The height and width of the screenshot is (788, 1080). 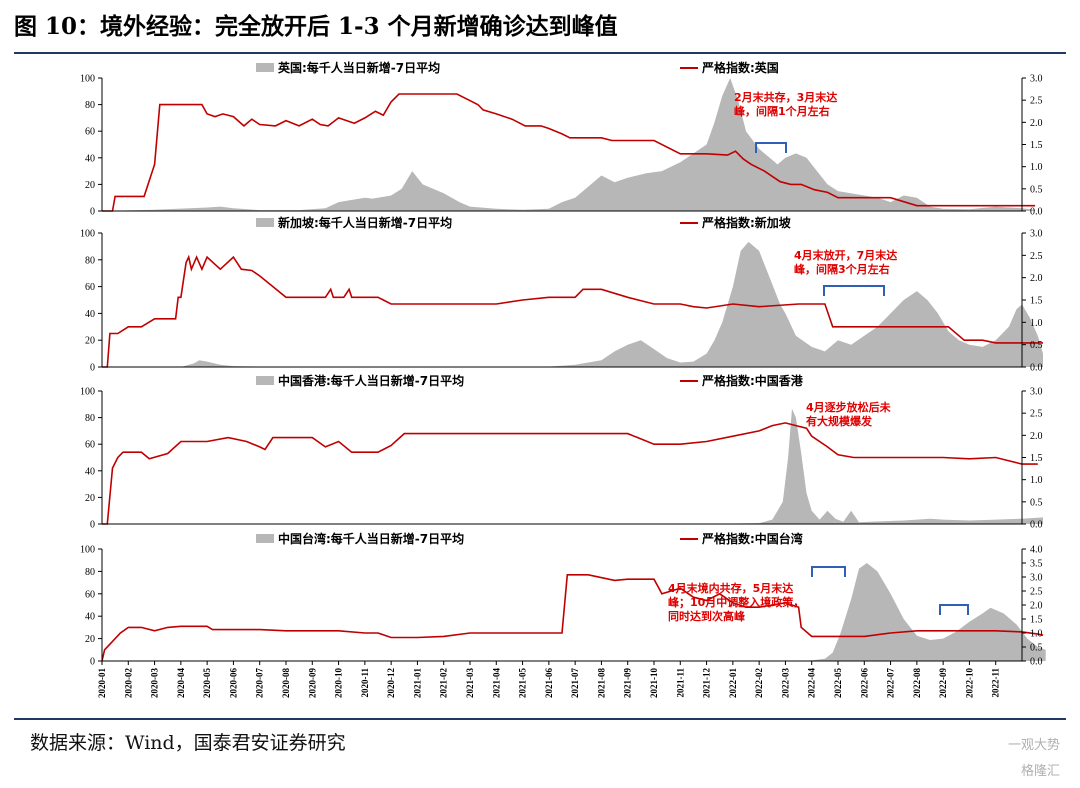 What do you see at coordinates (996, 683) in the screenshot?
I see `x-tick-label: 2022-11` at bounding box center [996, 683].